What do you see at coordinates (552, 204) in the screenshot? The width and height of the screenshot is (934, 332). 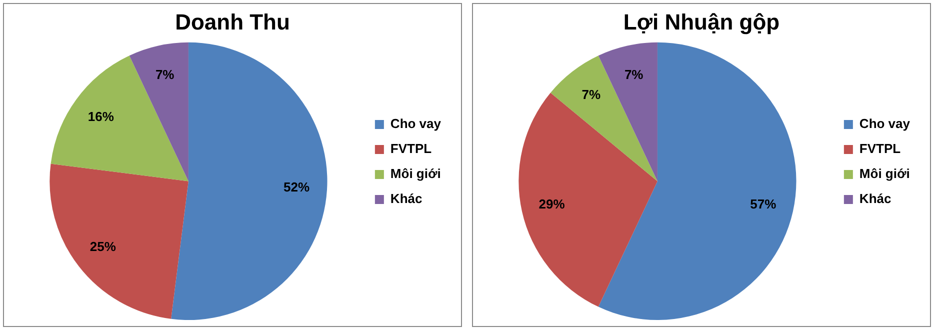 I see `data-label: 29%` at bounding box center [552, 204].